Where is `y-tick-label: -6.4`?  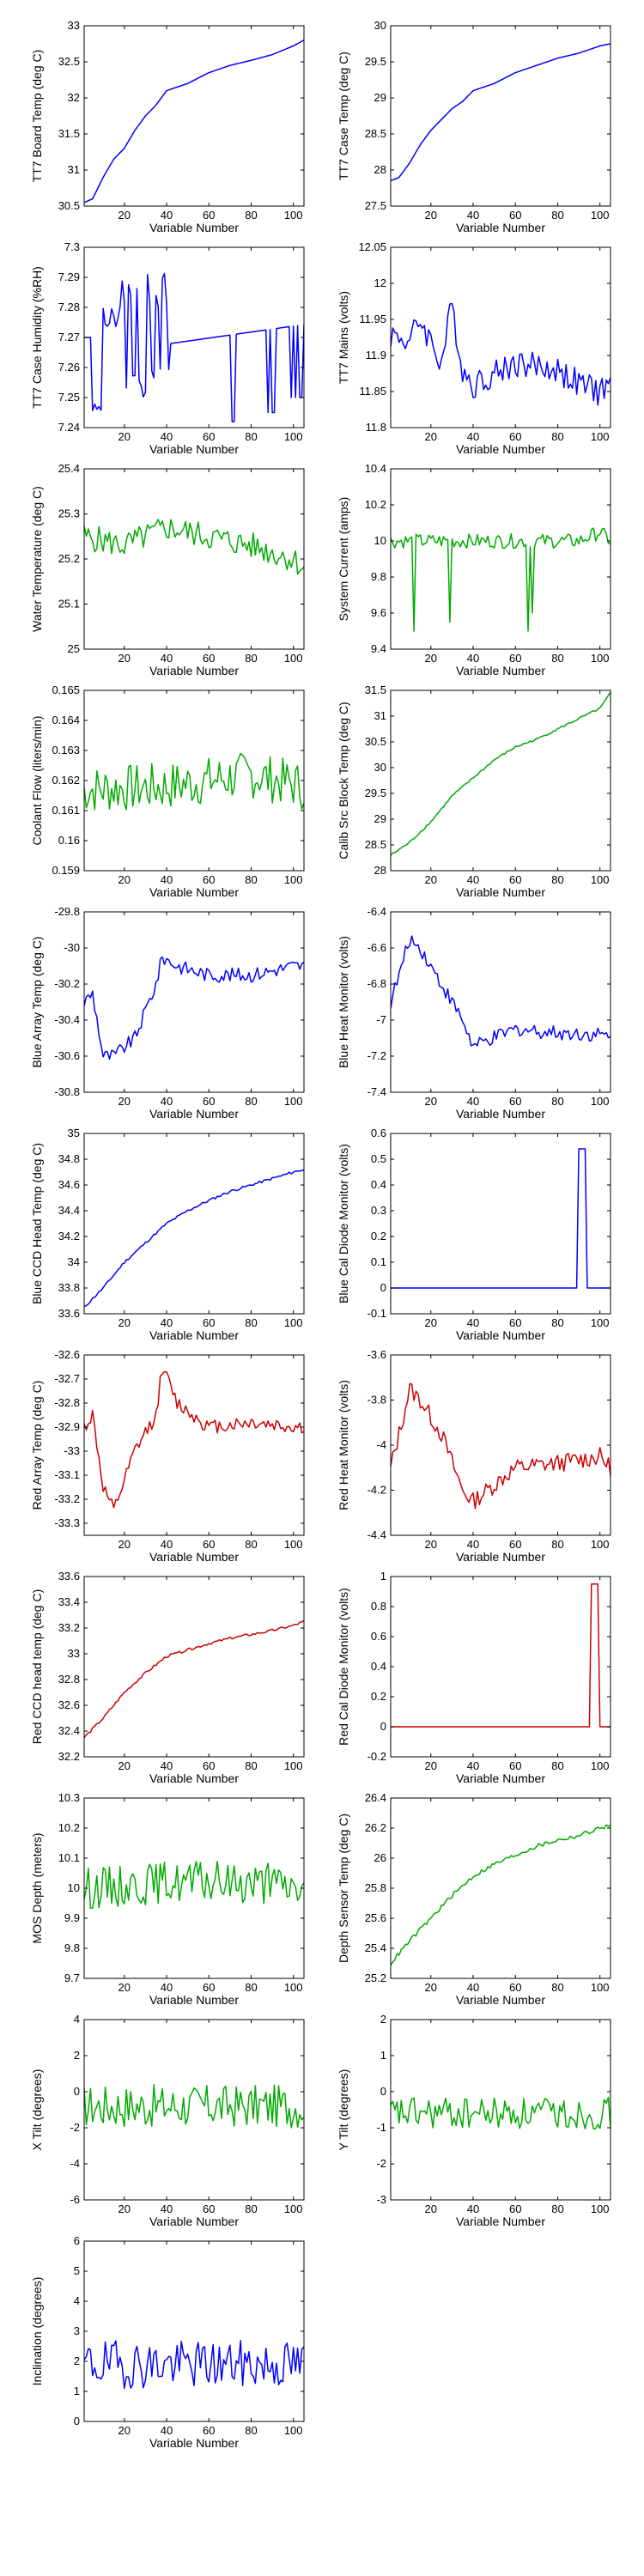 y-tick-label: -6.4 is located at coordinates (377, 911).